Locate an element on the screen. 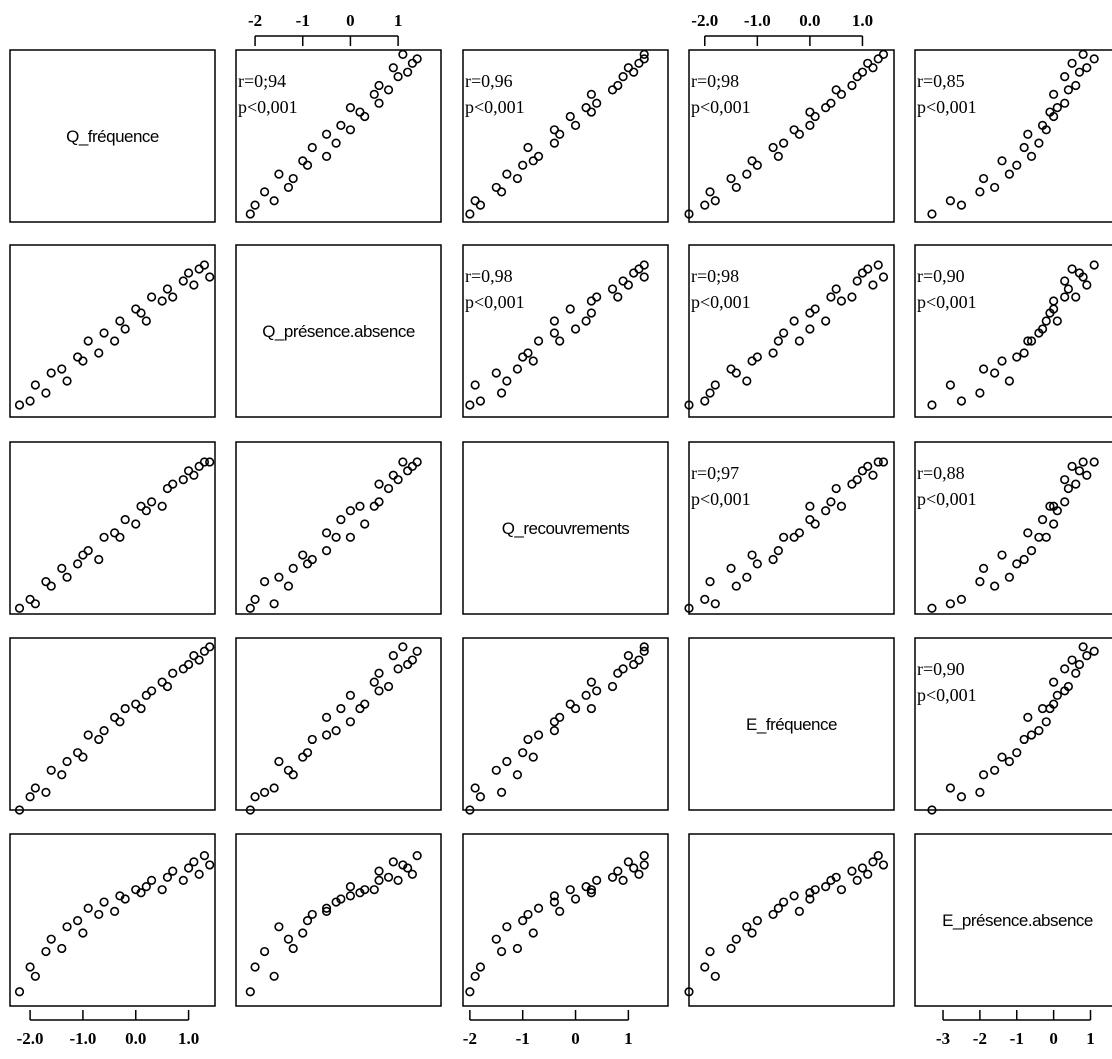 This screenshot has height=1059, width=1112. correlation-r: r=0,90 is located at coordinates (941, 669).